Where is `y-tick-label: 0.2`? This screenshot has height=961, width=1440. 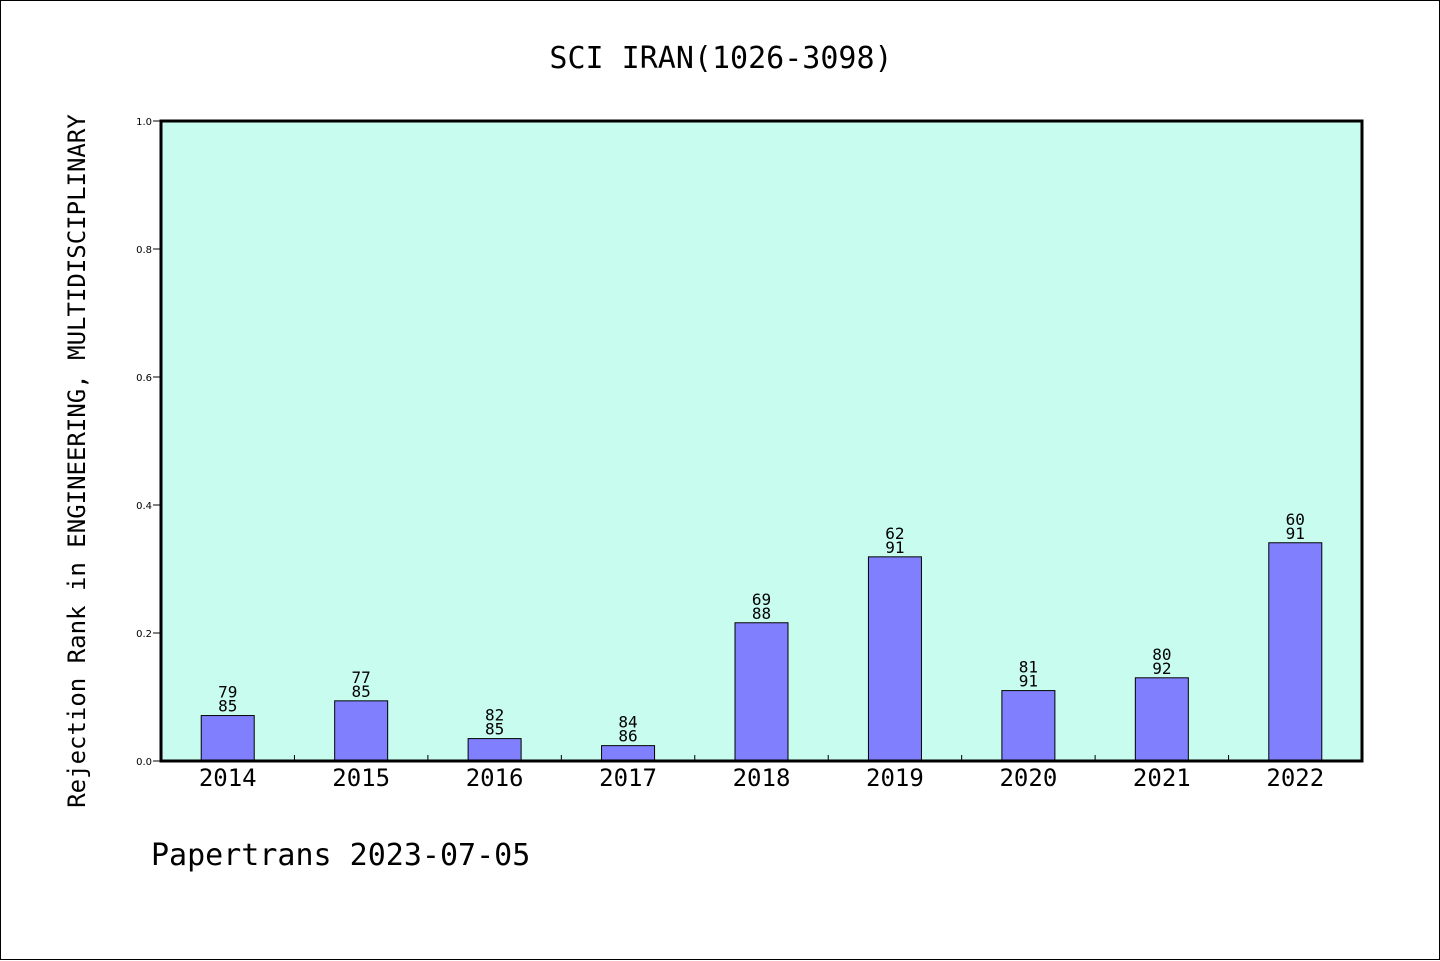 y-tick-label: 0.2 is located at coordinates (144, 634).